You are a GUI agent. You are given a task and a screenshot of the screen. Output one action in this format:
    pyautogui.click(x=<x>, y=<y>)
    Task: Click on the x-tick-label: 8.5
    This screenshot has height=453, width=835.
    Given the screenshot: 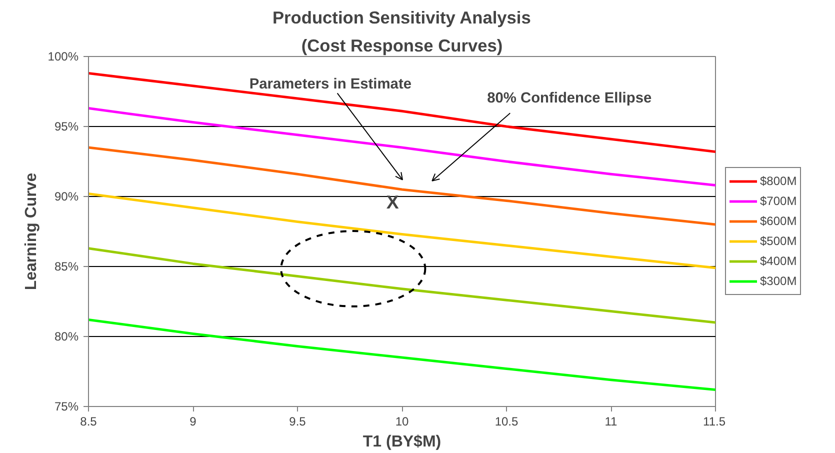 What is the action you would take?
    pyautogui.click(x=89, y=421)
    